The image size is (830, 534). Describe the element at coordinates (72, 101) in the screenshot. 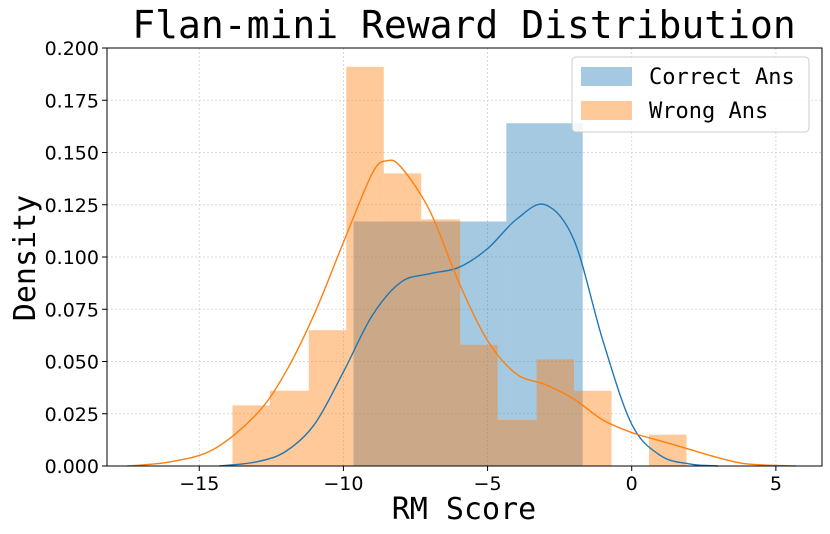

I see `y-tick-label: 0.175` at that location.